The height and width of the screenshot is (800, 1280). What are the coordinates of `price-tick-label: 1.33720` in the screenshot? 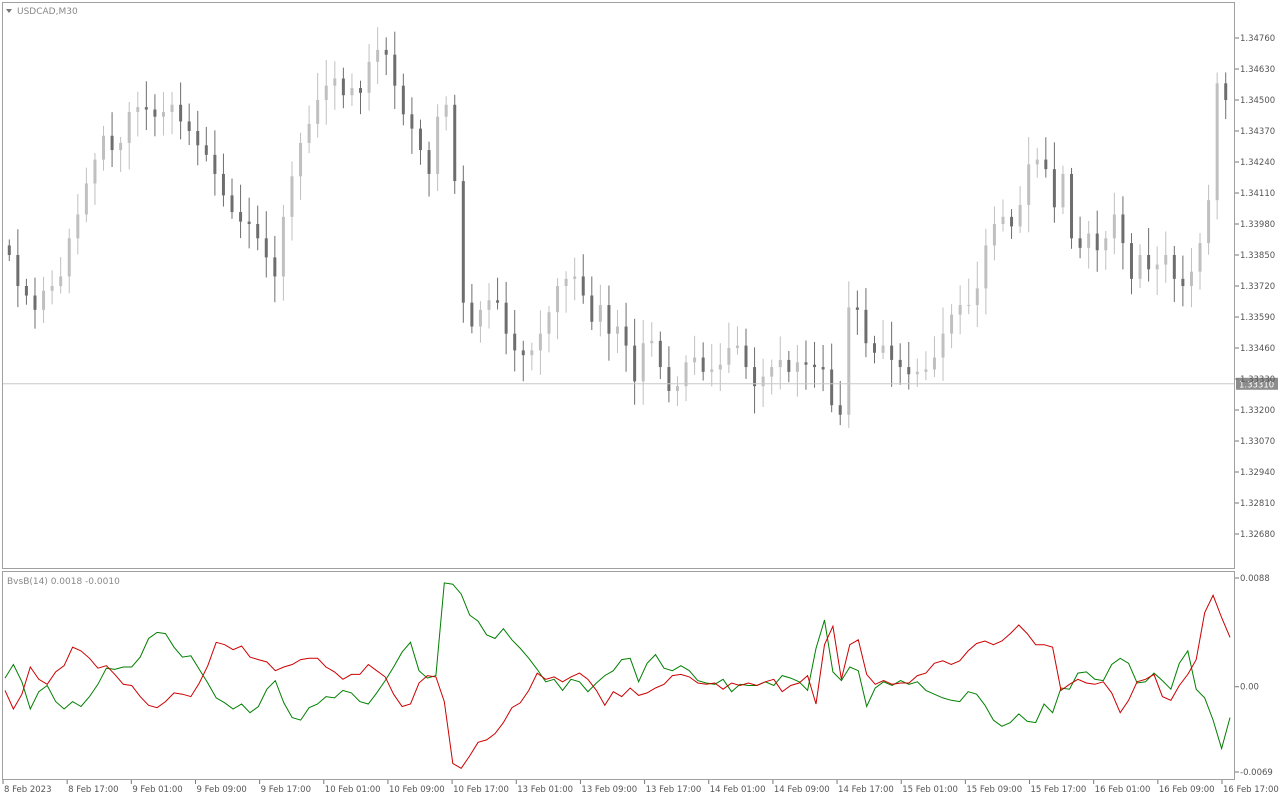 It's located at (1257, 287).